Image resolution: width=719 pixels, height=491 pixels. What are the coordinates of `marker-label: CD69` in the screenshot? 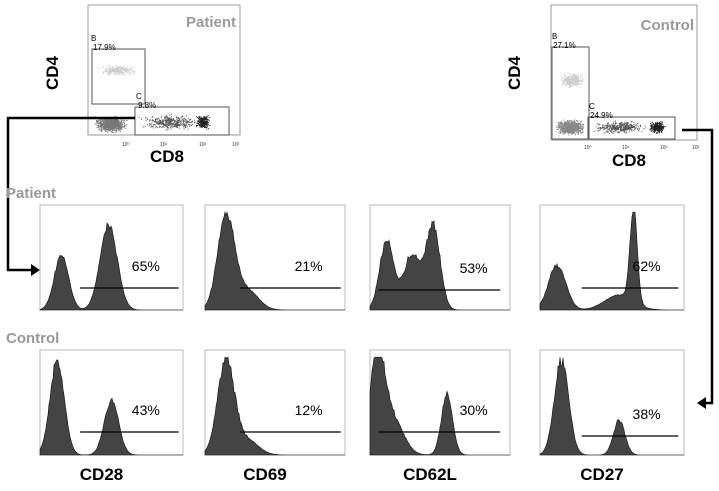 It's located at (264, 474).